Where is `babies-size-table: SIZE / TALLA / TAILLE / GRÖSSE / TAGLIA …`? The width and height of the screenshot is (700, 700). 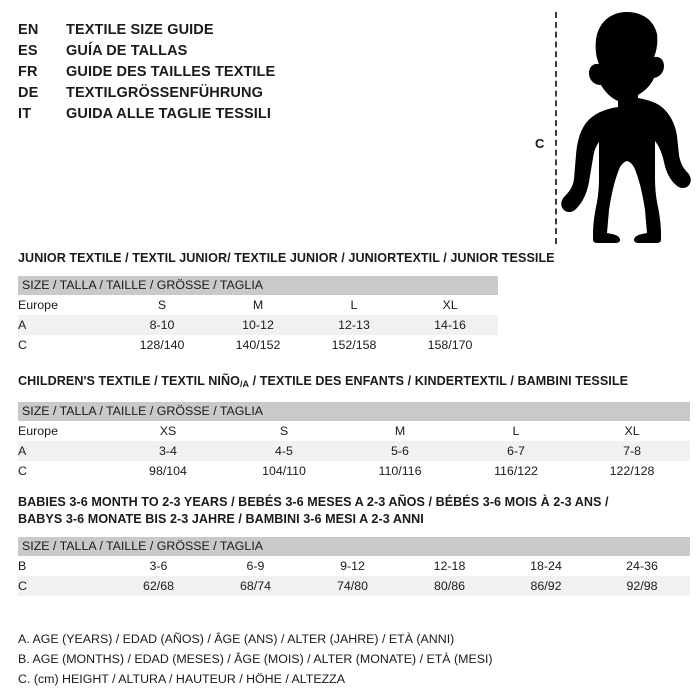
babies-size-table: SIZE / TALLA / TAILLE / GRÖSSE / TAGLIA … is located at coordinates (354, 566).